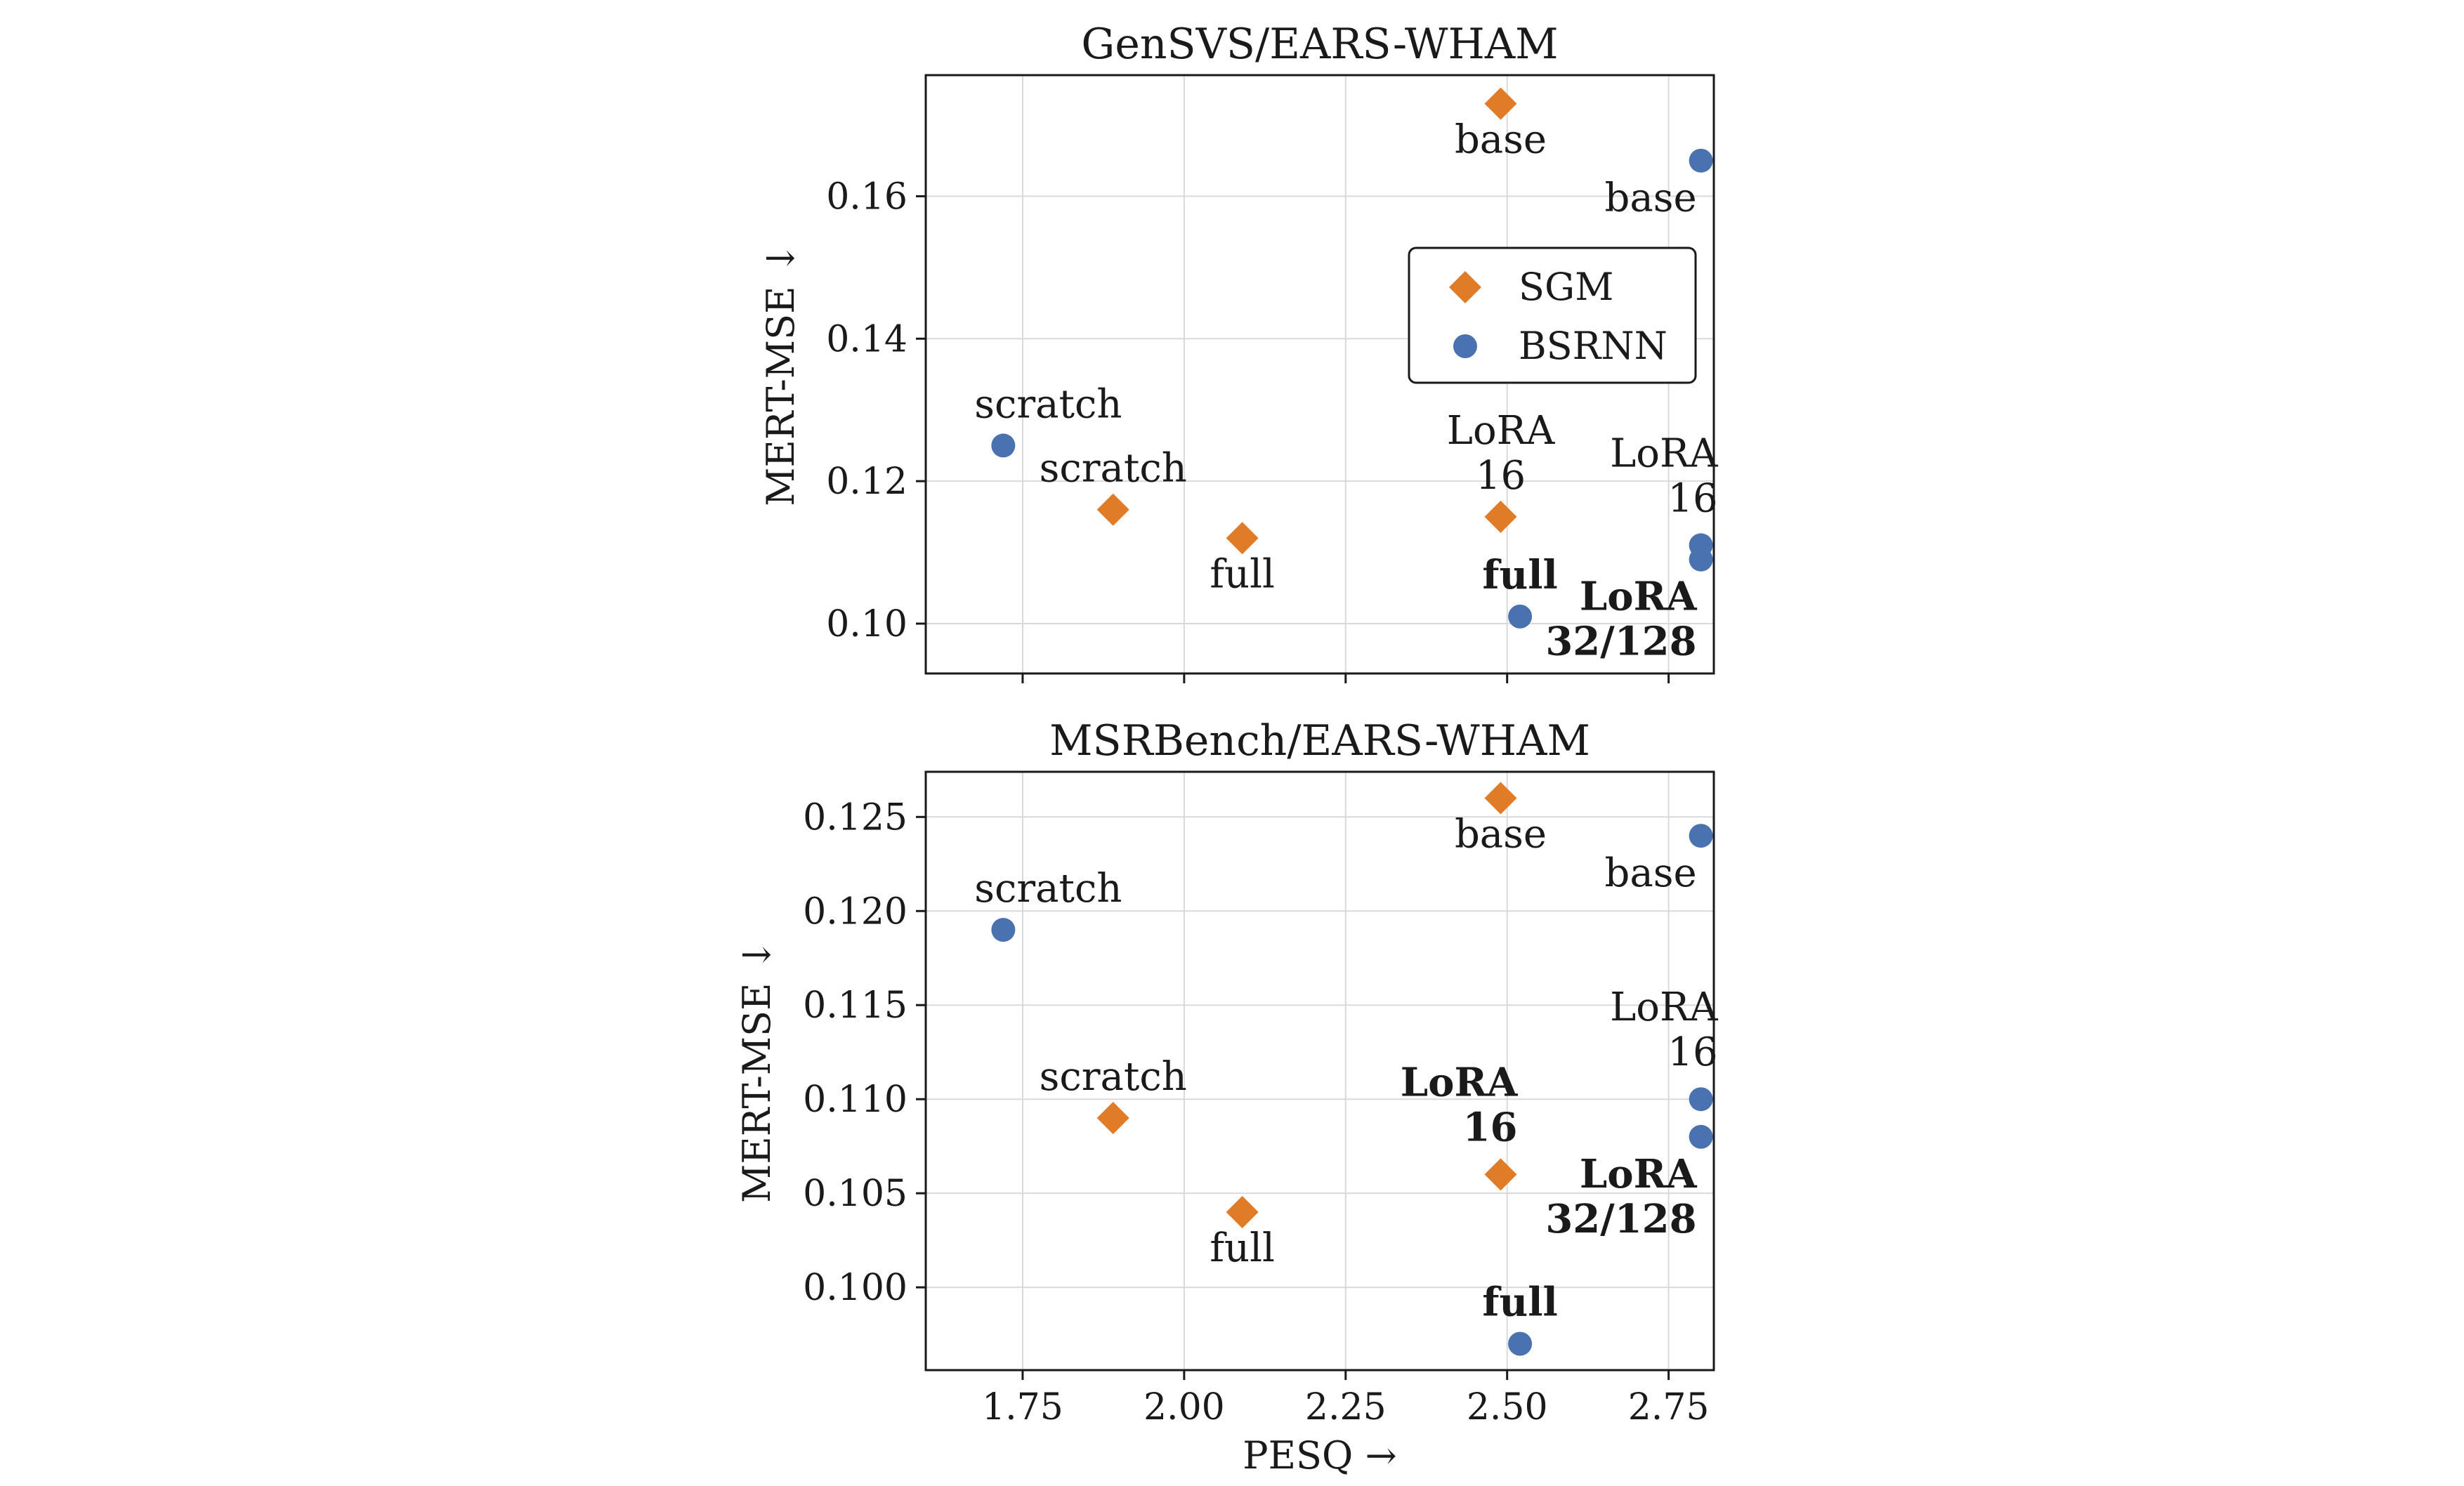  What do you see at coordinates (1346, 1407) in the screenshot?
I see `x-tick-label: 2.25` at bounding box center [1346, 1407].